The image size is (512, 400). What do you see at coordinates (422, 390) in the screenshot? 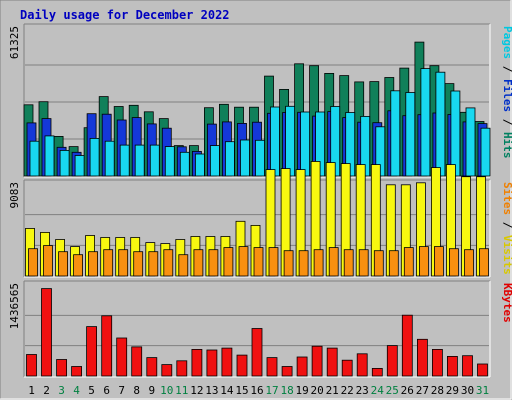
I see `day-label: 27` at bounding box center [422, 390].